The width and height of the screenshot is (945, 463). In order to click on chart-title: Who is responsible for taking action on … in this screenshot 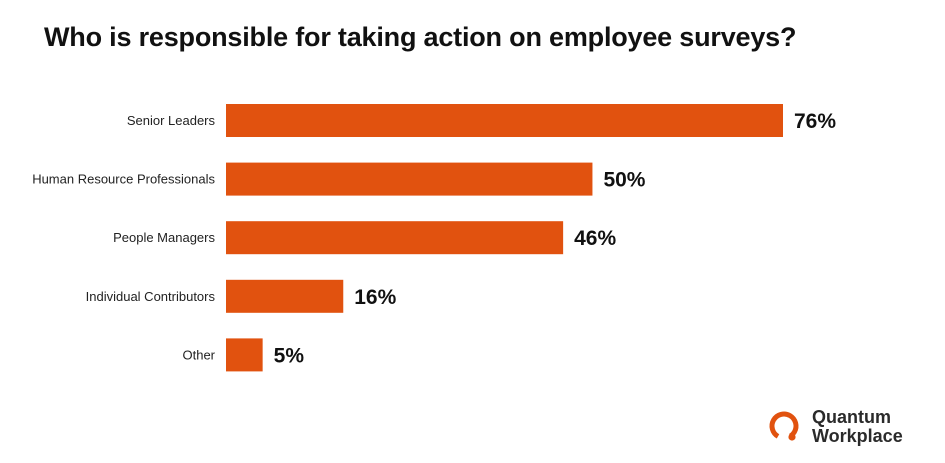, I will do `click(420, 37)`.